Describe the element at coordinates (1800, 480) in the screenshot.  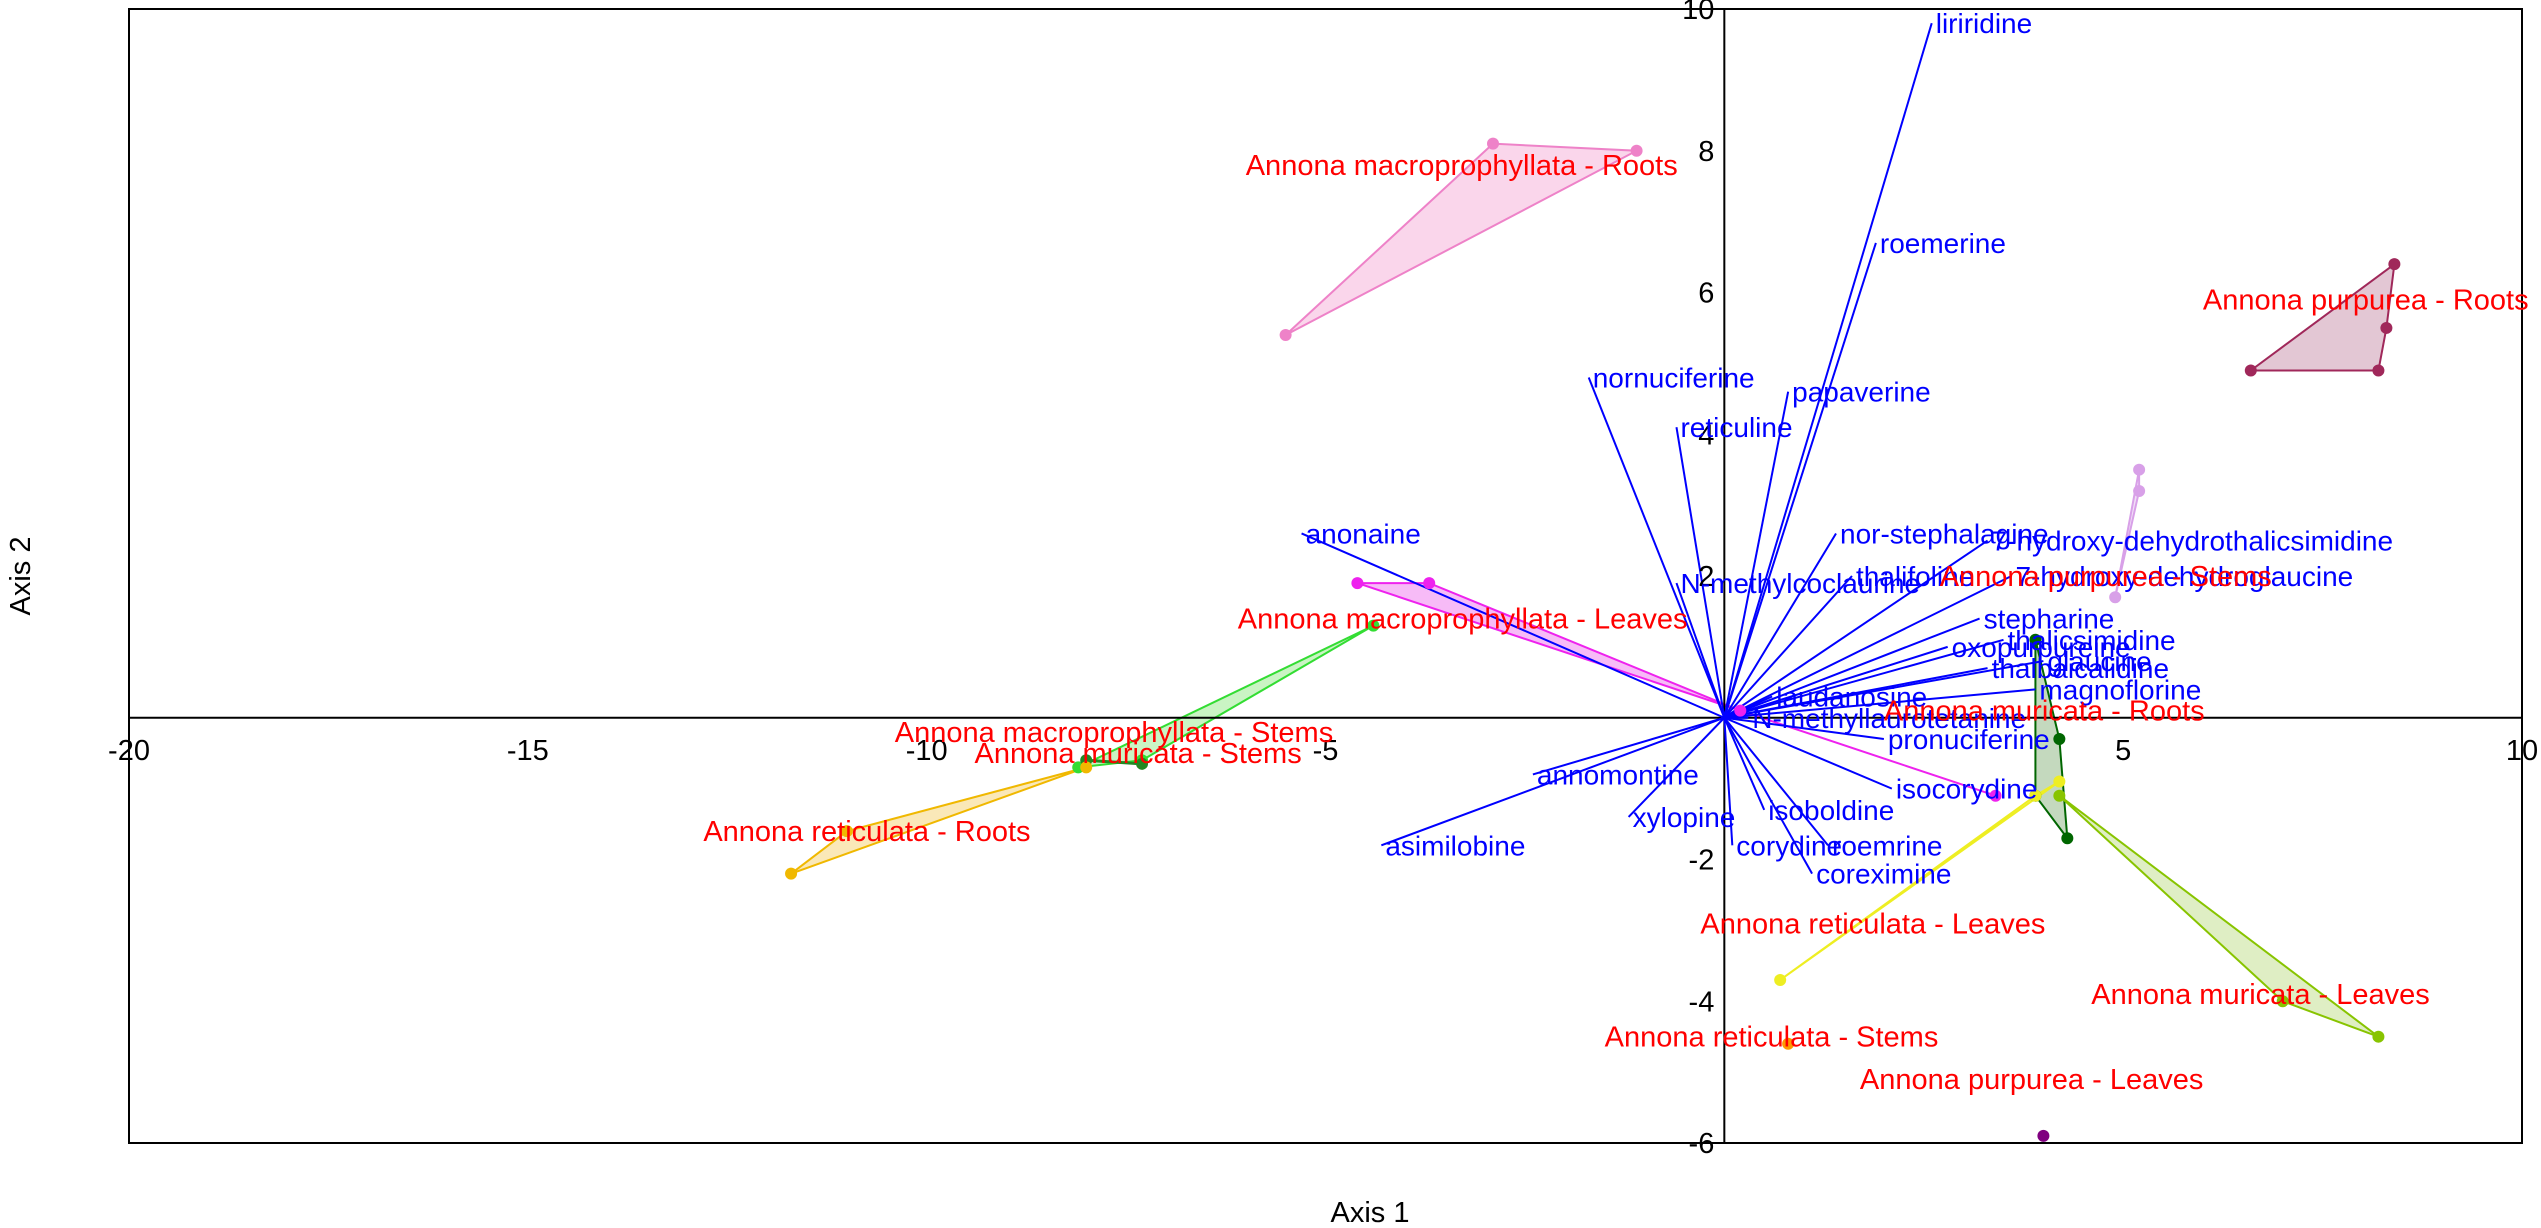
I see `vector-roemerine` at that location.